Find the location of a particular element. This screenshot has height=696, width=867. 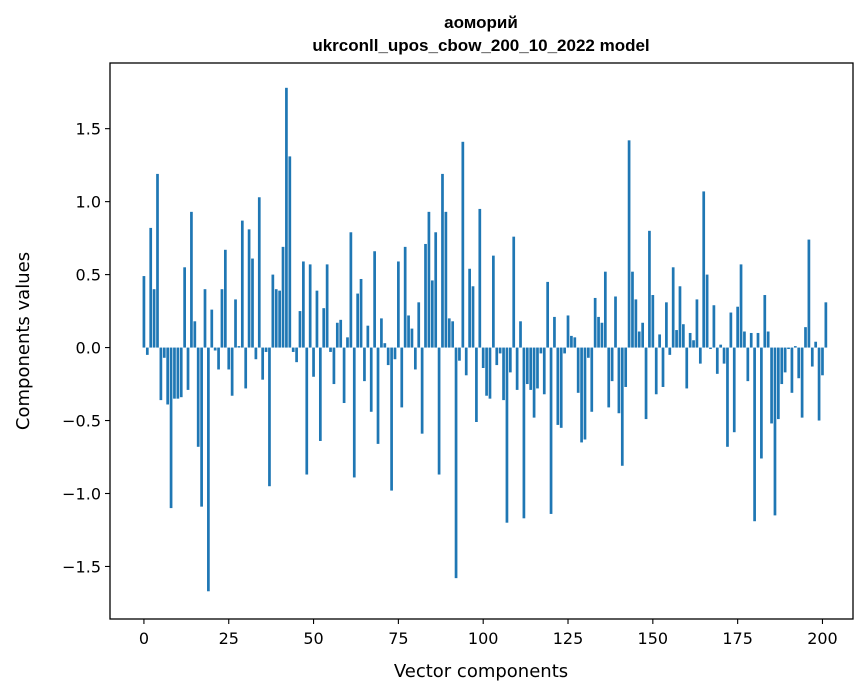

x-axis-label: Vector components is located at coordinates (481, 671).